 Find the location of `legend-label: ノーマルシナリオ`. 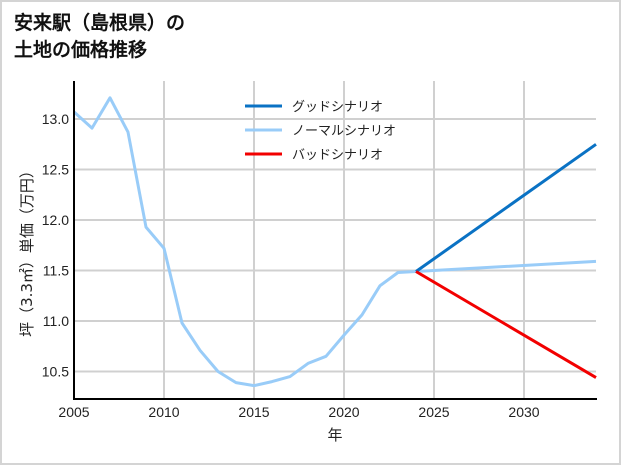

legend-label: ノーマルシナリオ is located at coordinates (344, 131).